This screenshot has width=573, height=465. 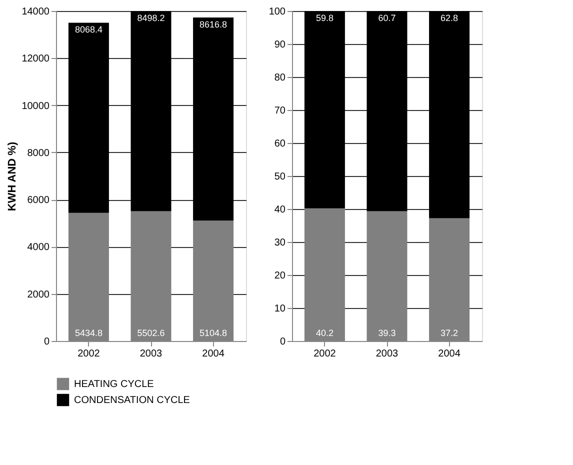 I want to click on data-label: 5434.8, so click(x=88, y=333).